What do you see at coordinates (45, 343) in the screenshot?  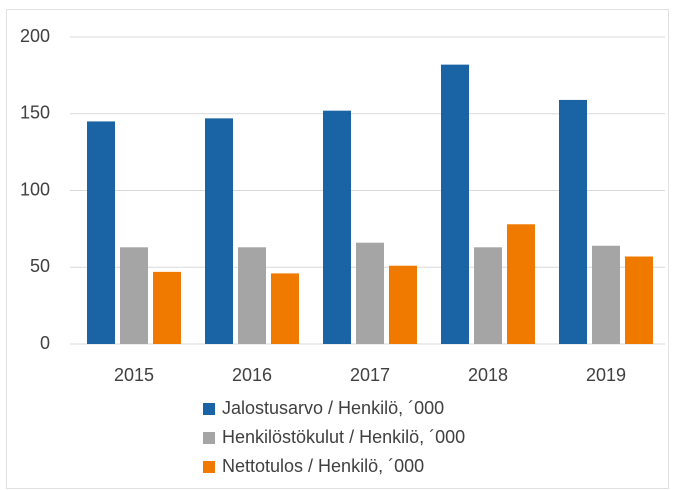 I see `y-tick-label: 0` at bounding box center [45, 343].